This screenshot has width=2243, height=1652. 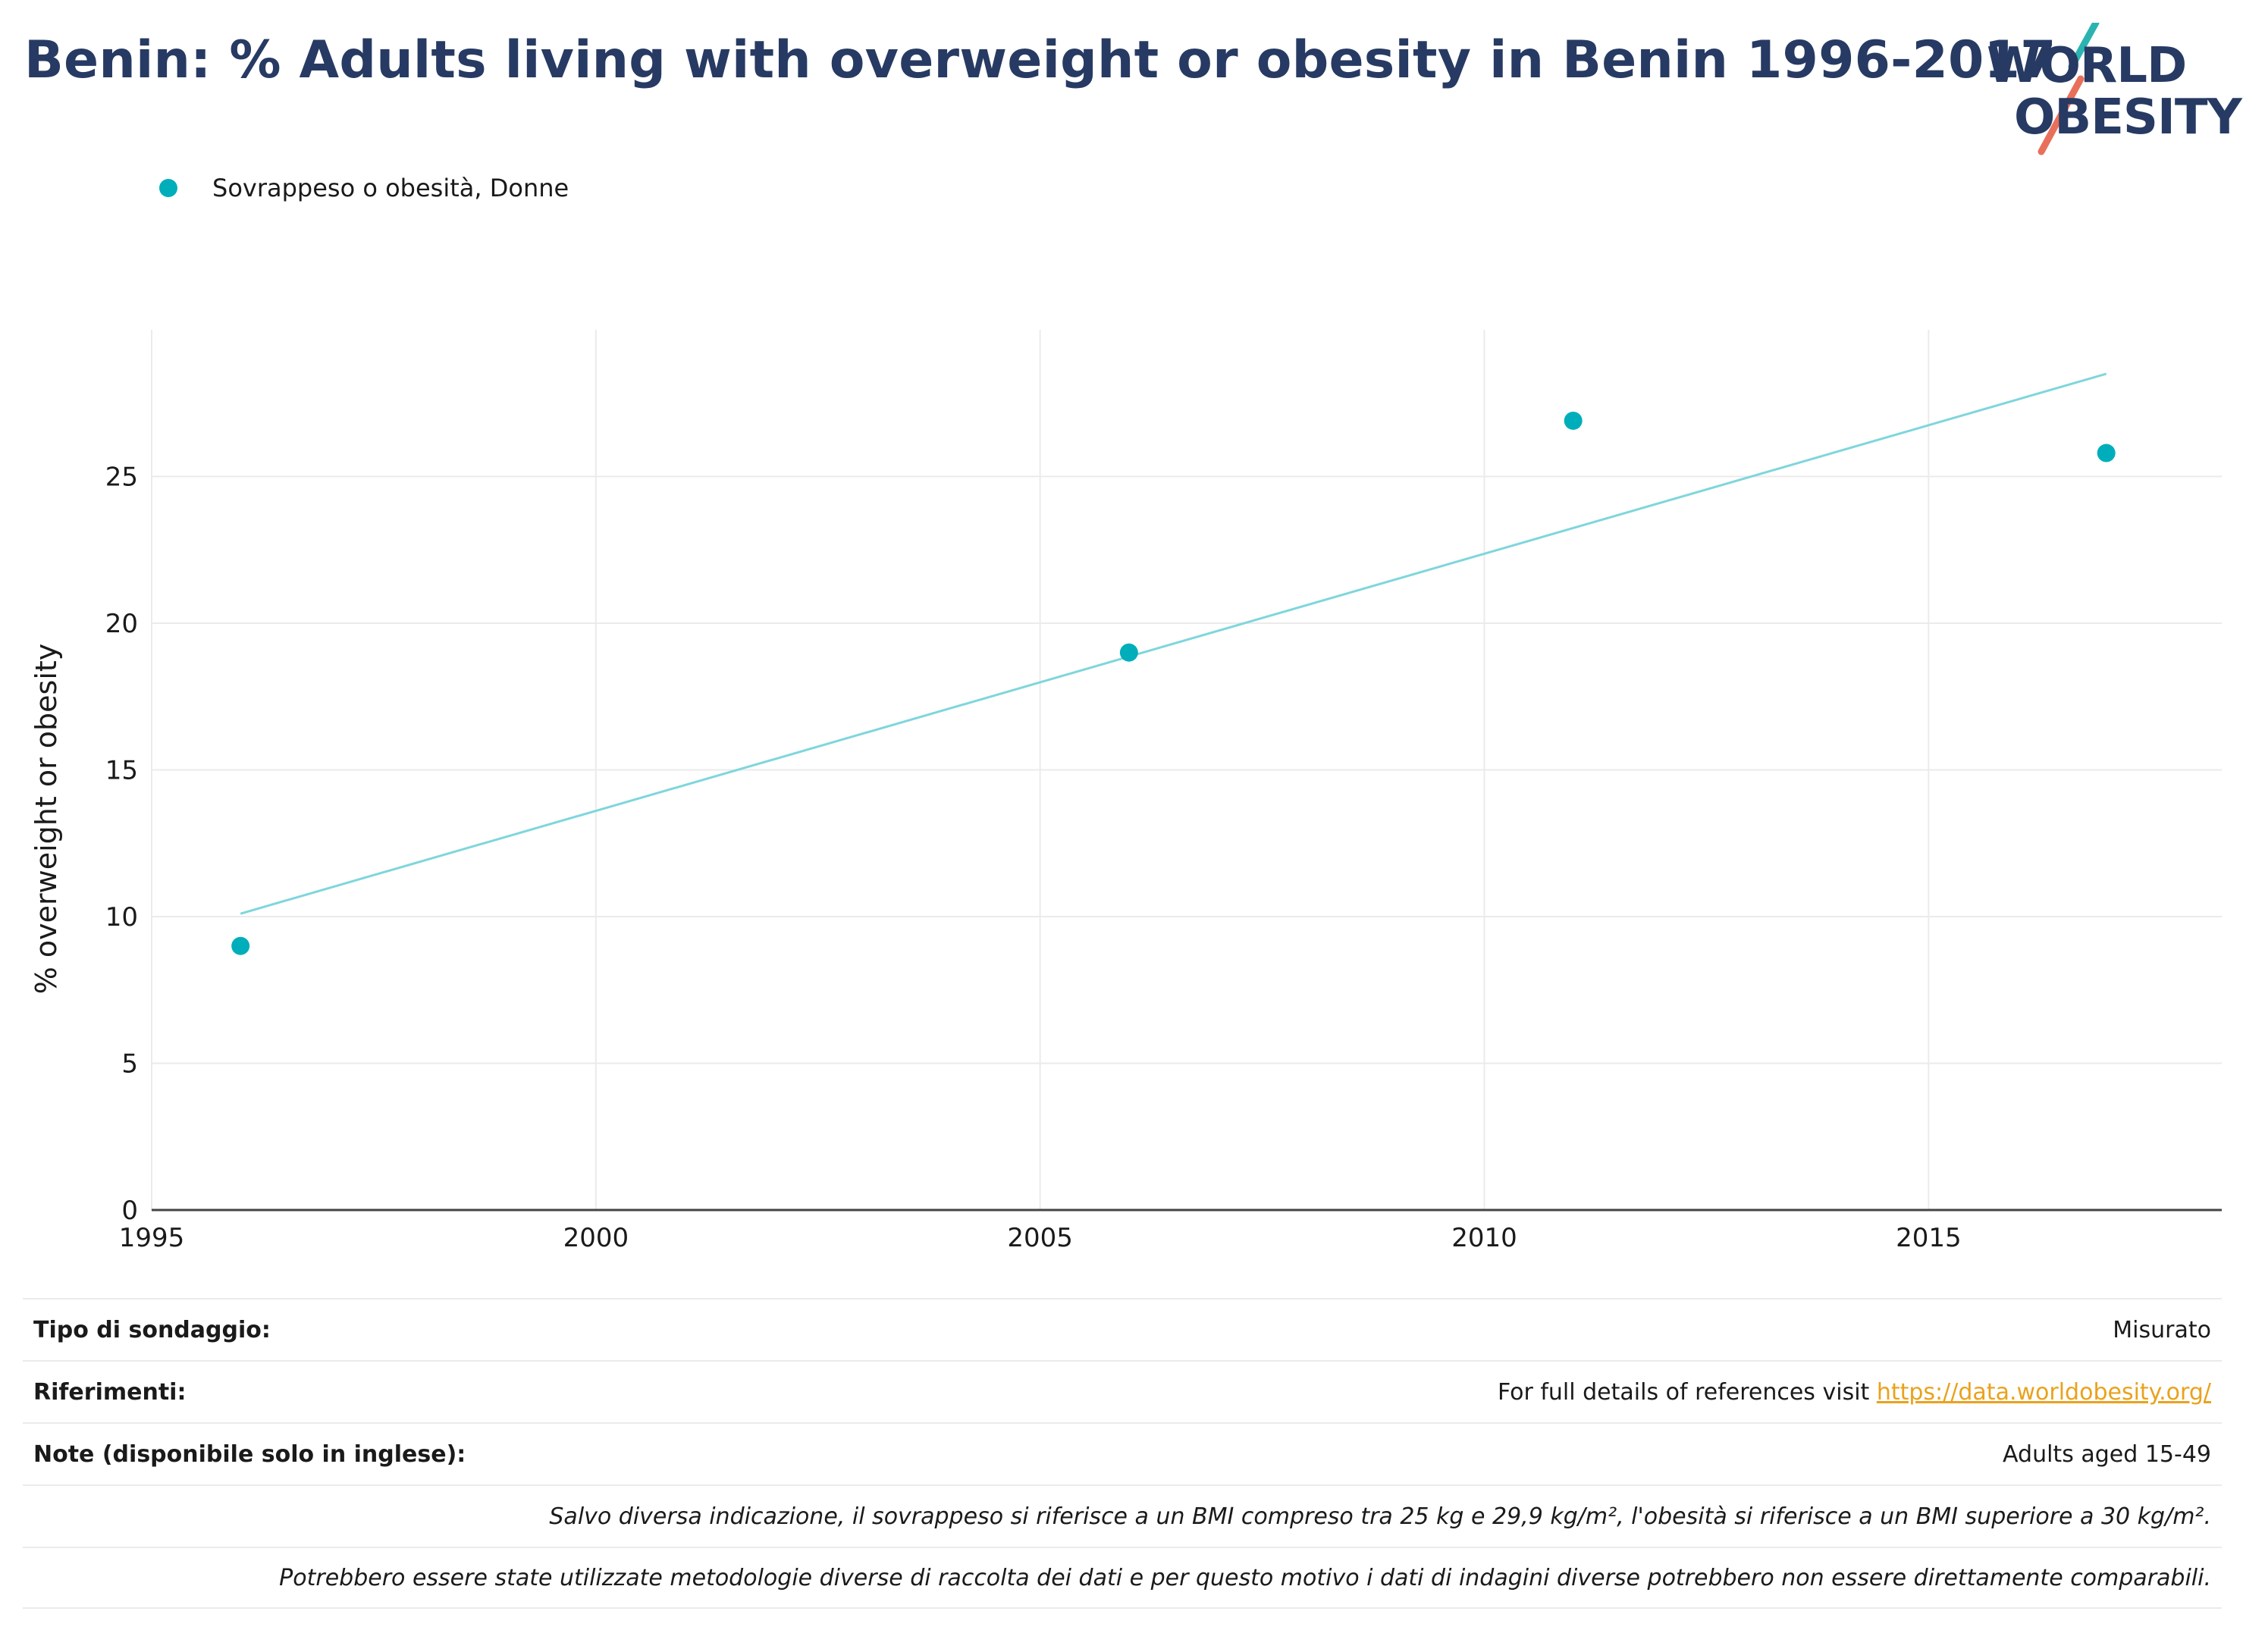 I want to click on data-point-2006, so click(x=1128, y=652).